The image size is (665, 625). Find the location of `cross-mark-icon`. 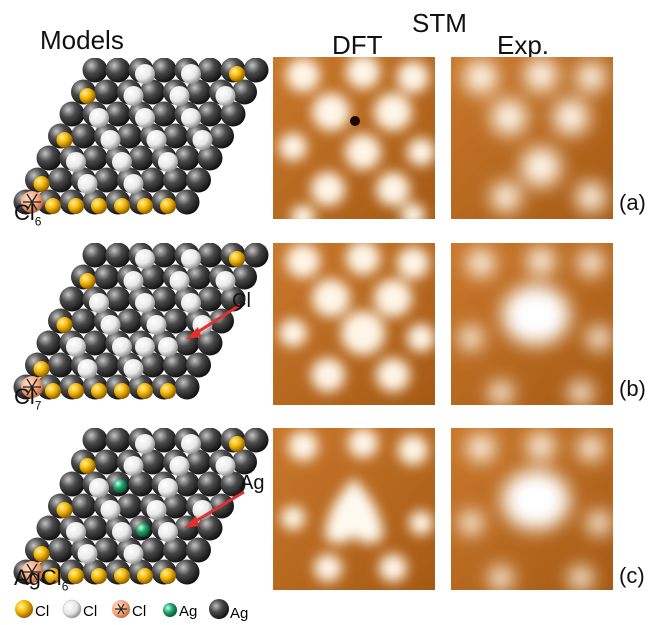

cross-mark-icon is located at coordinates (32, 572).